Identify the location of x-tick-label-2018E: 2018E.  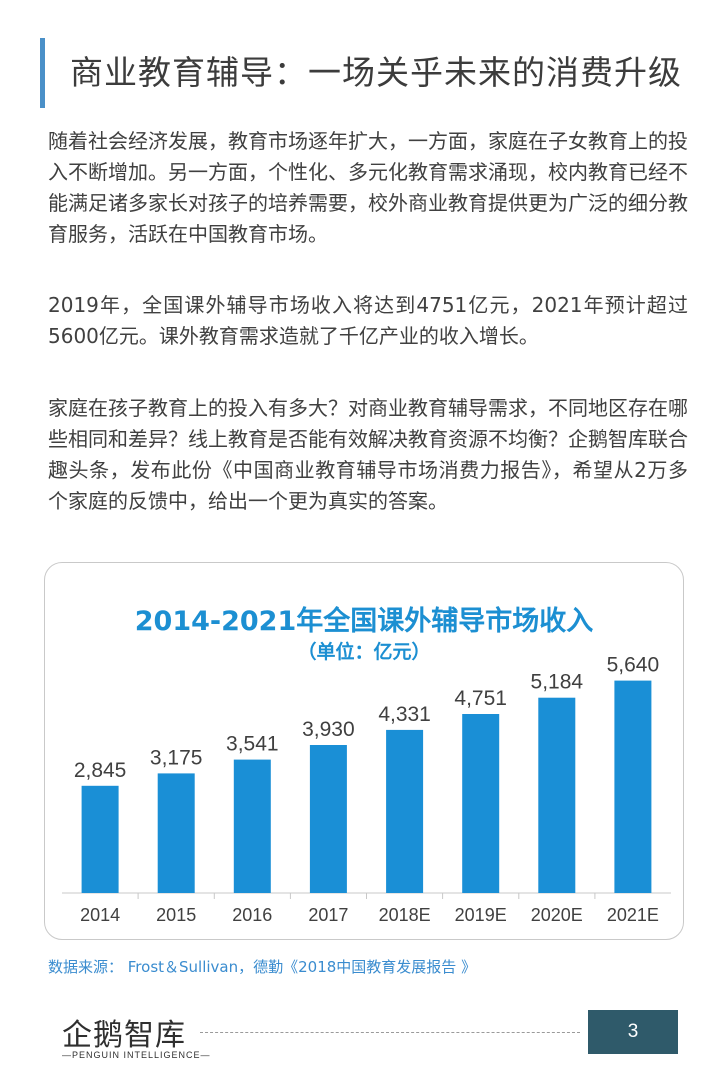
(405, 915).